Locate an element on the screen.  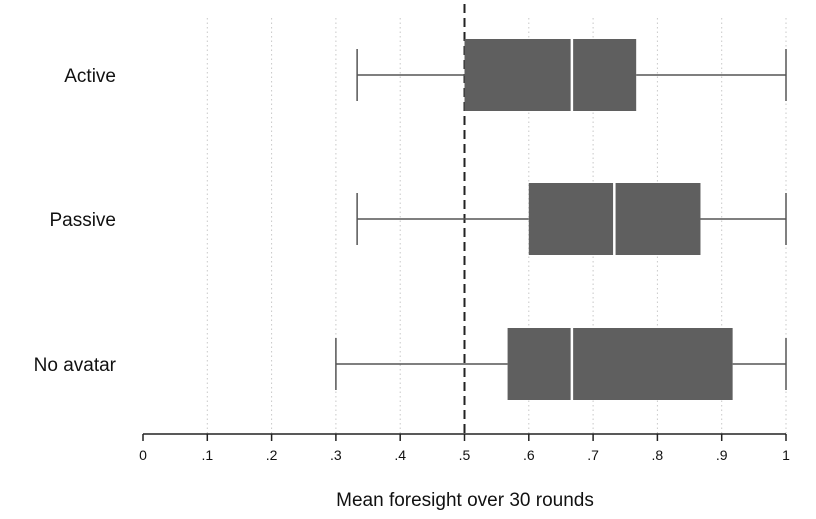
x-axis-title: Mean foresight over 30 rounds is located at coordinates (465, 500).